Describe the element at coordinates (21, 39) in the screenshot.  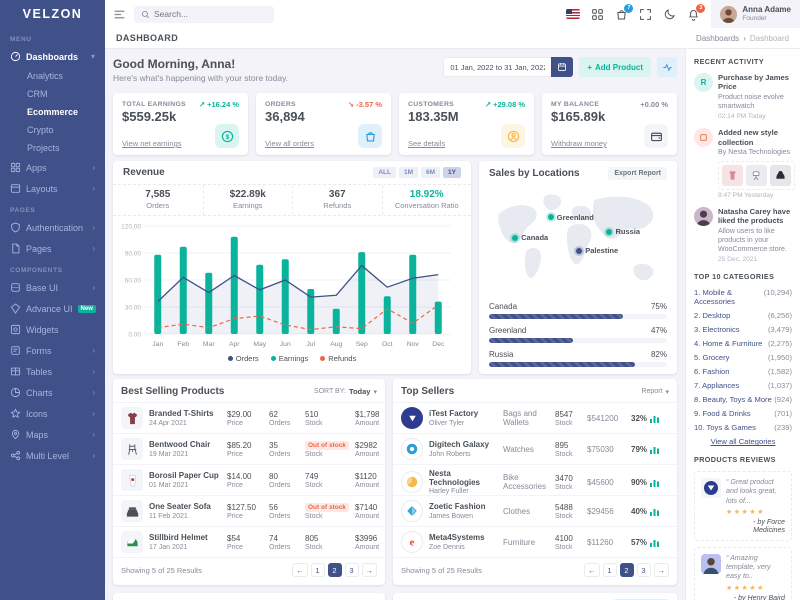
I see `sidebar-section-menu: MENU` at that location.